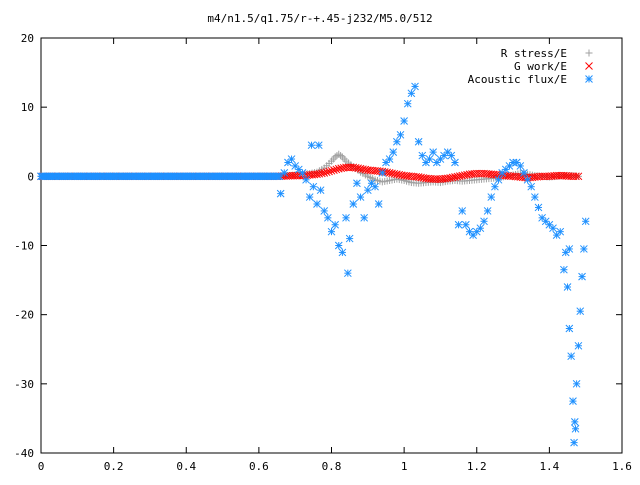 The height and width of the screenshot is (485, 640). Describe the element at coordinates (622, 466) in the screenshot. I see `x-tick-label: 1.6` at that location.